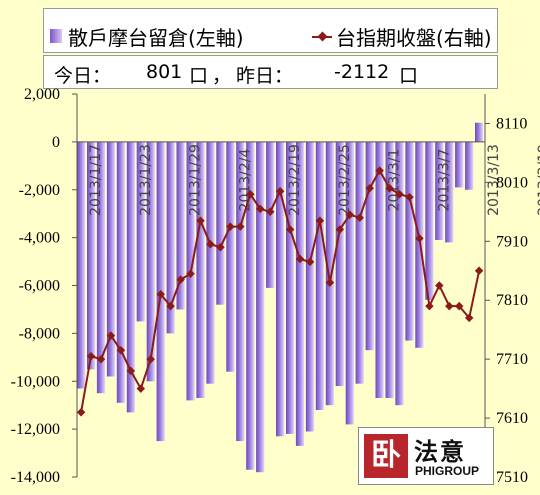  I want to click on left-tick-label: 0, so click(56, 142).